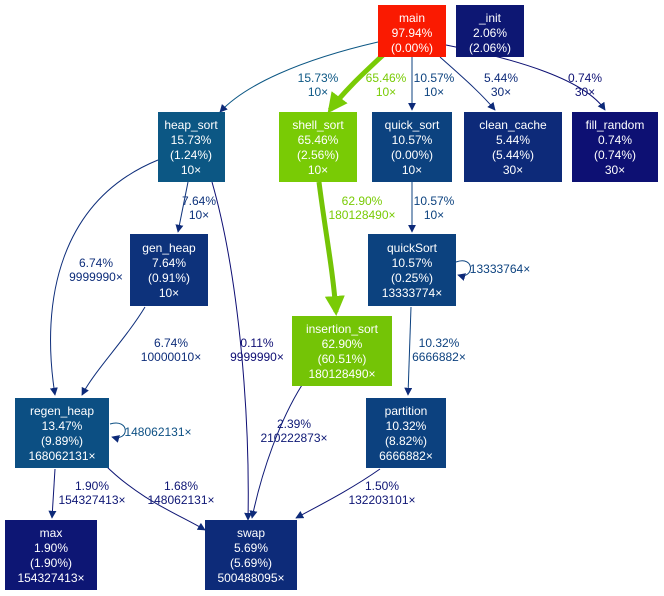 Image resolution: width=664 pixels, height=596 pixels. Describe the element at coordinates (251, 555) in the screenshot. I see `node-swap: swap 5.69% (5.69%) 500488095×` at that location.